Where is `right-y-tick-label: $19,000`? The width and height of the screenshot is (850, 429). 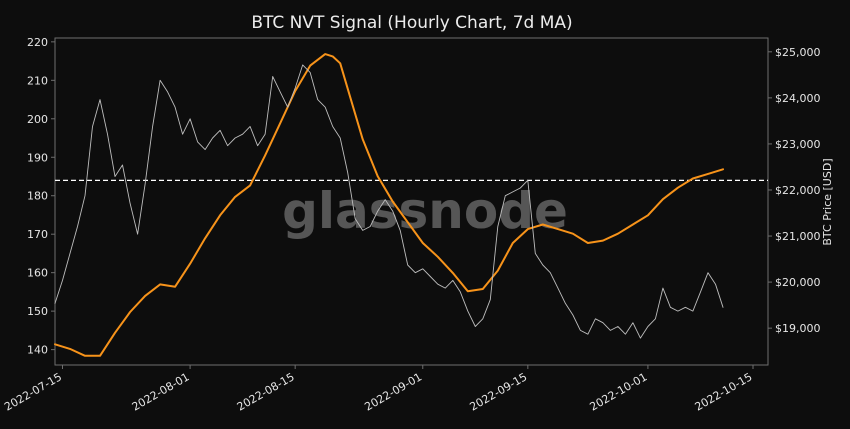
right-y-tick-label: $19,000 is located at coordinates (798, 328).